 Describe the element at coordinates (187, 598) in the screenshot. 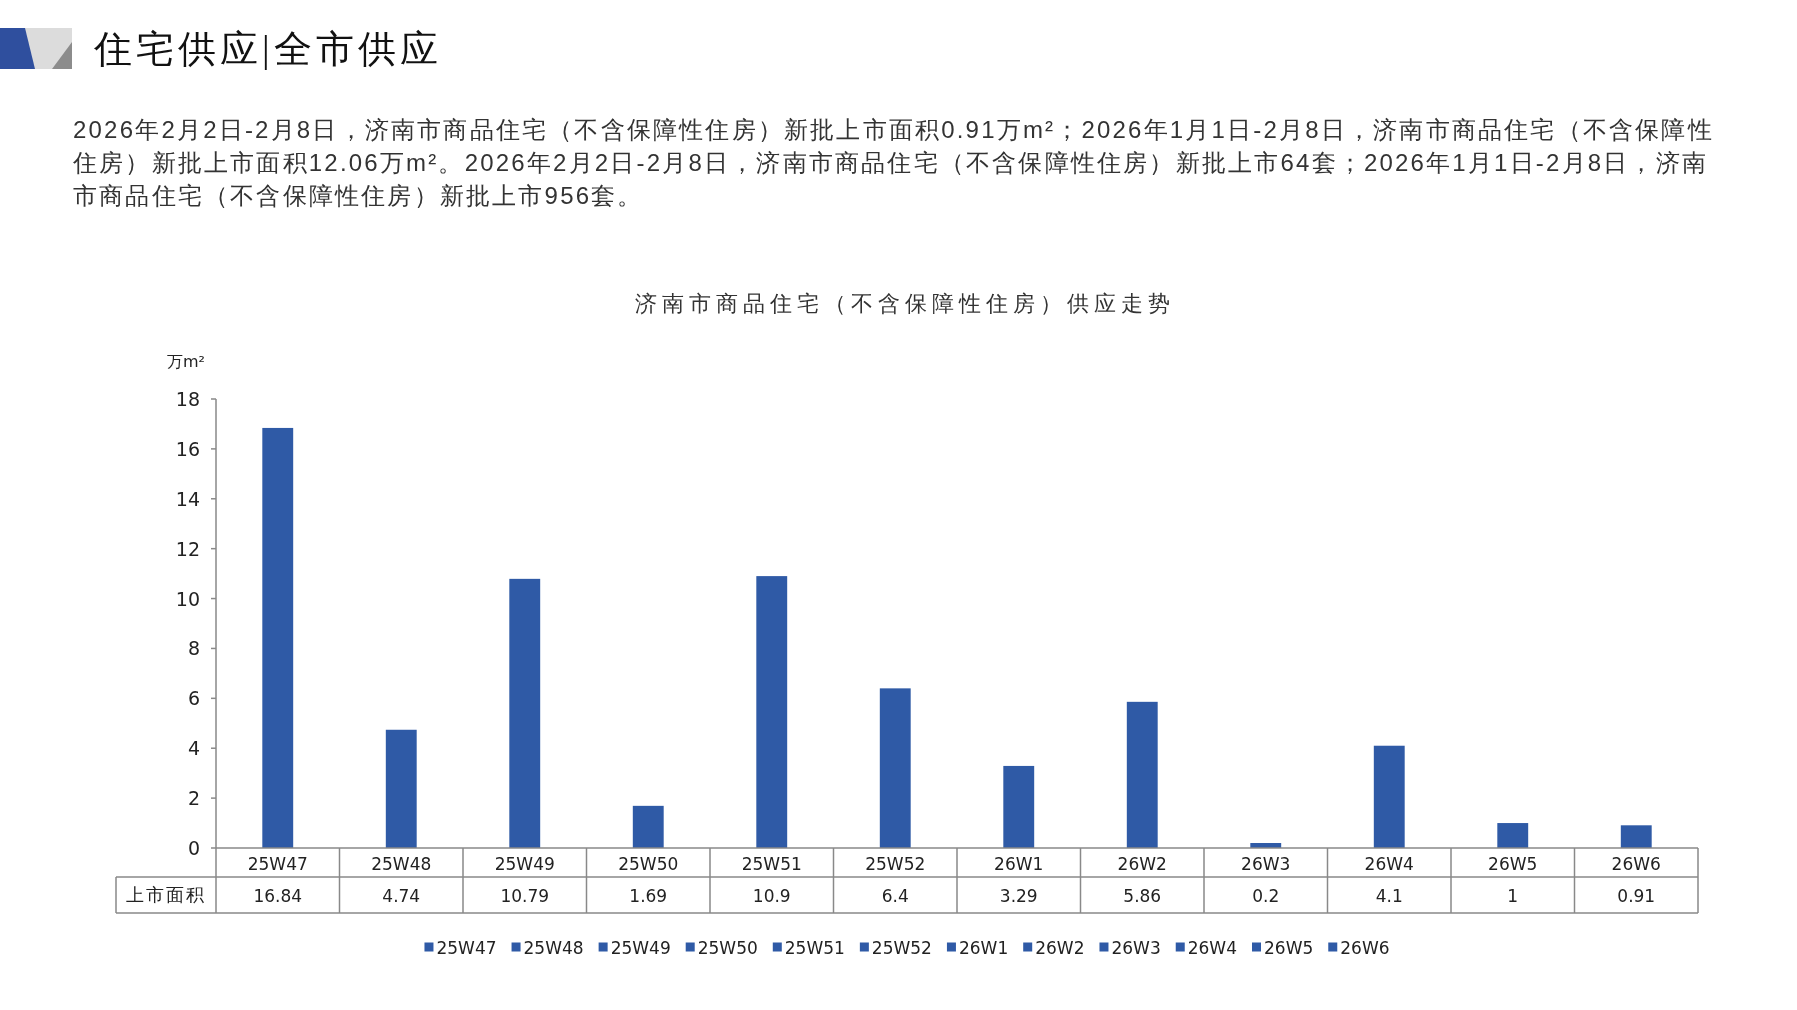

I see `y-tick-label: 10` at that location.